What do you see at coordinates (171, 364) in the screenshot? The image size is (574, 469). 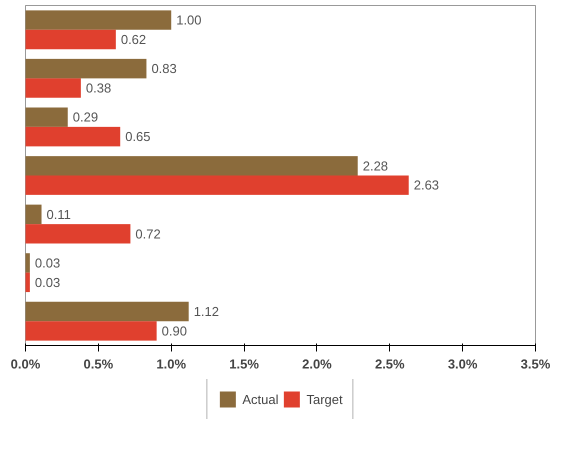 I see `x-tick-label: 1.0%` at bounding box center [171, 364].